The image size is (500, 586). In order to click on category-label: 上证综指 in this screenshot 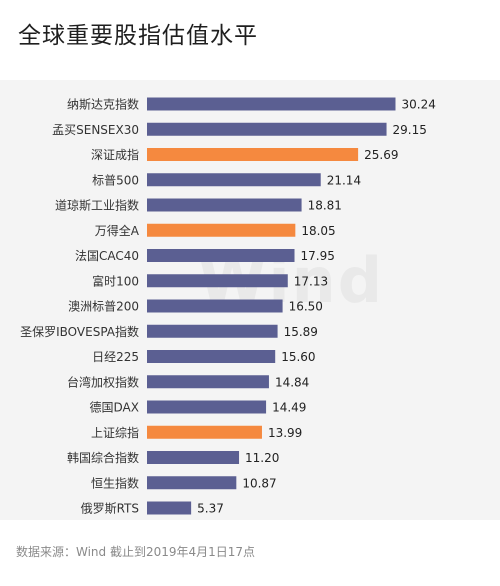, I will do `click(115, 432)`.